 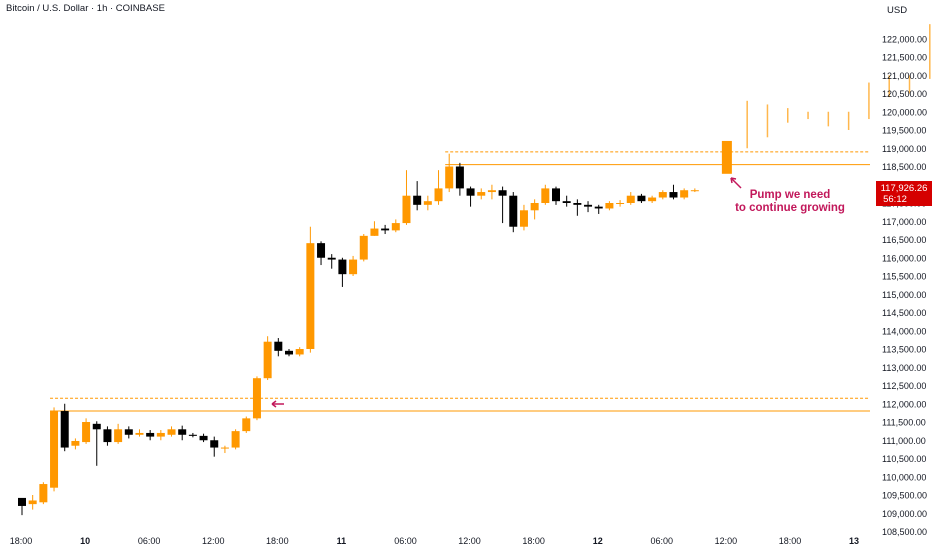 What do you see at coordinates (790, 208) in the screenshot?
I see `annotation-line-2: to continue growing` at bounding box center [790, 208].